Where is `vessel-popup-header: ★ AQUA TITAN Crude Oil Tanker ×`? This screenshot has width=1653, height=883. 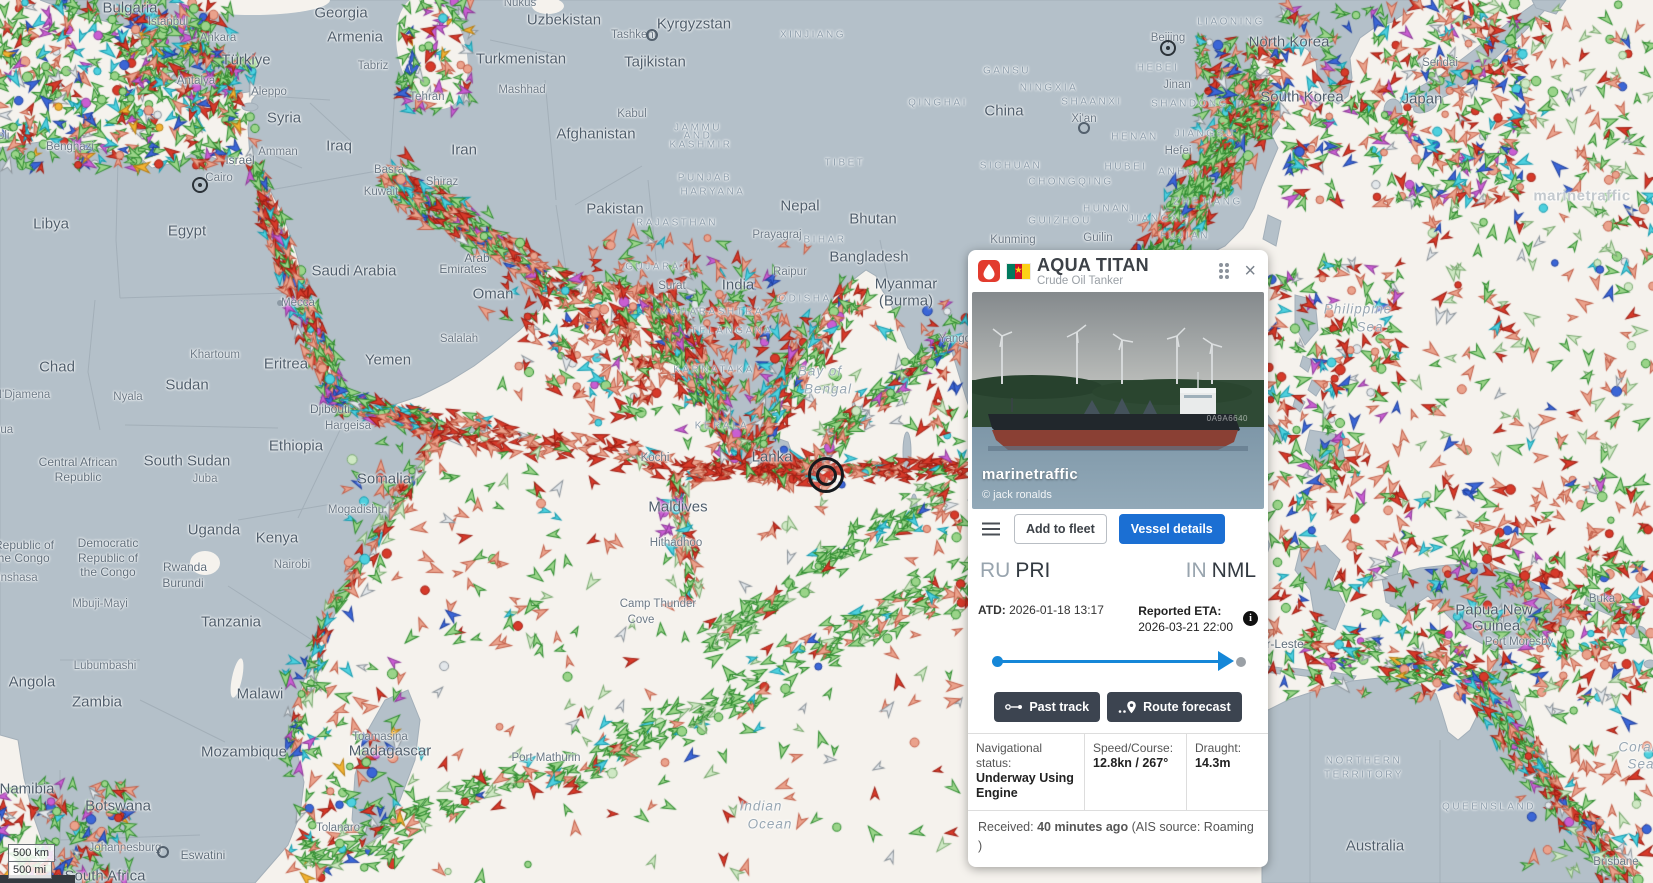 vessel-popup-header: ★ AQUA TITAN Crude Oil Tanker × is located at coordinates (1118, 271).